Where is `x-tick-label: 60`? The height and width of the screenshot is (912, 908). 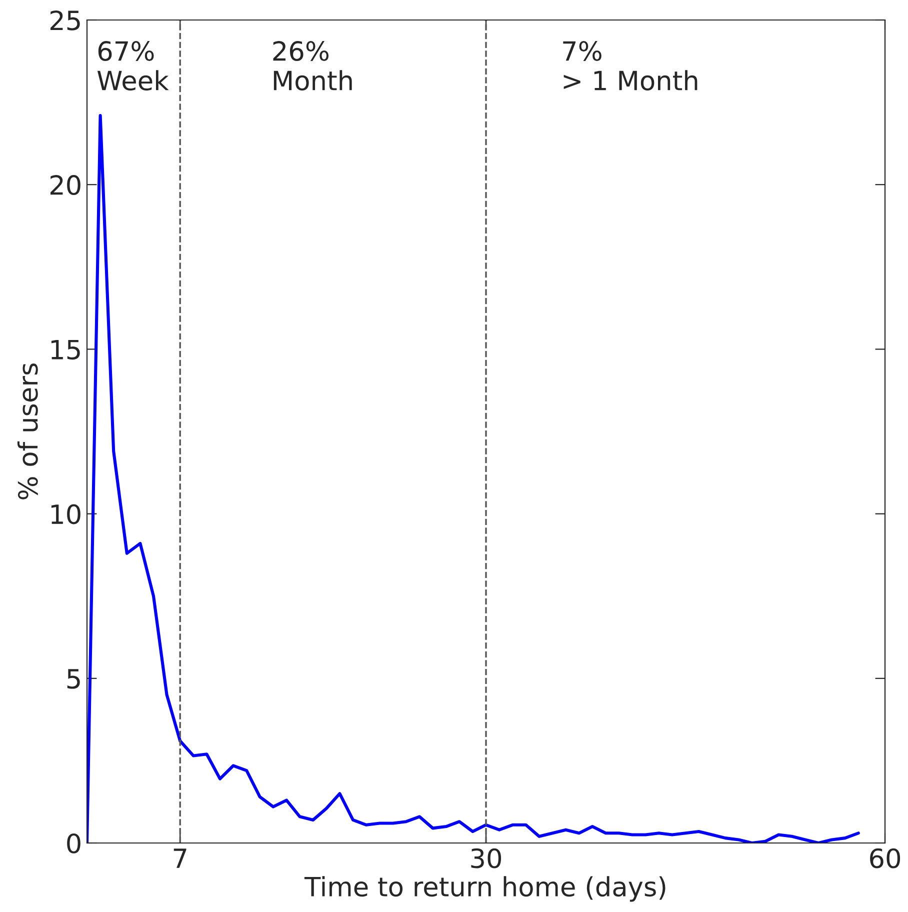 x-tick-label: 60 is located at coordinates (885, 858).